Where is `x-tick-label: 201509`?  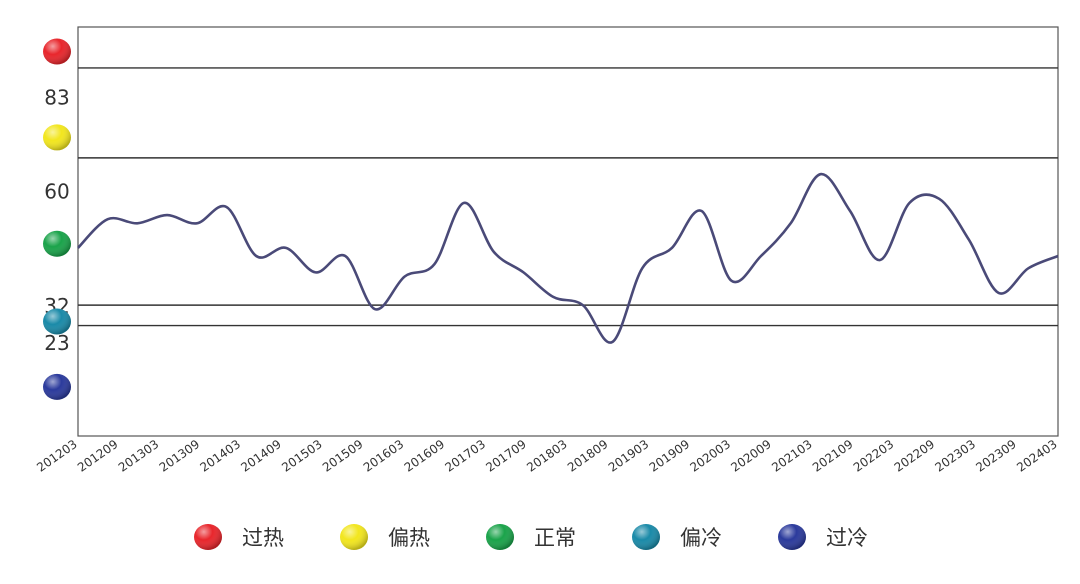 x-tick-label: 201509 is located at coordinates (343, 456).